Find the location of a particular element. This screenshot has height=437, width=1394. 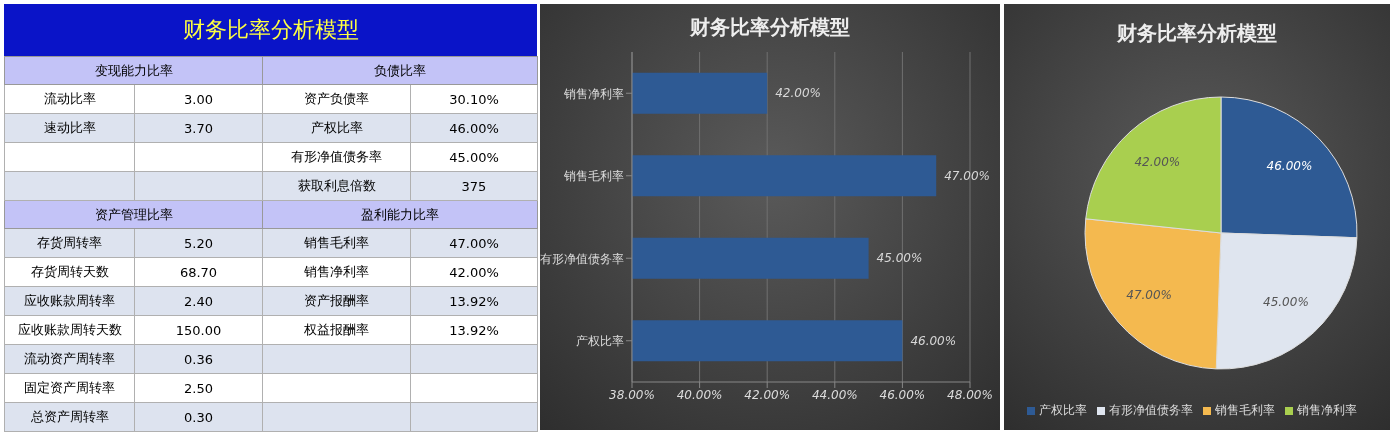

text: 总资产周转率 is located at coordinates (69, 417).